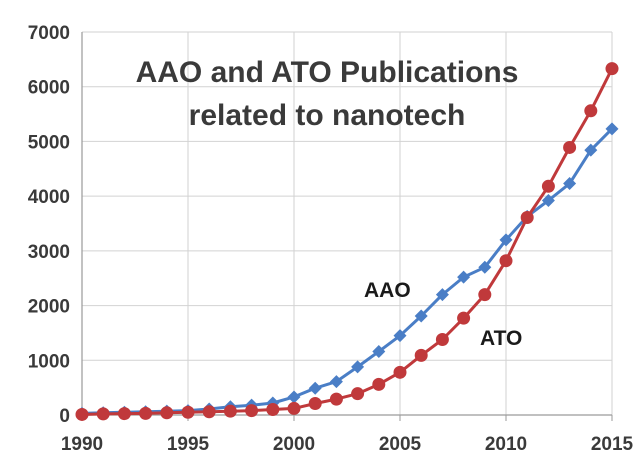 The width and height of the screenshot is (640, 466). What do you see at coordinates (49, 88) in the screenshot?
I see `y-tick-label: 6000` at bounding box center [49, 88].